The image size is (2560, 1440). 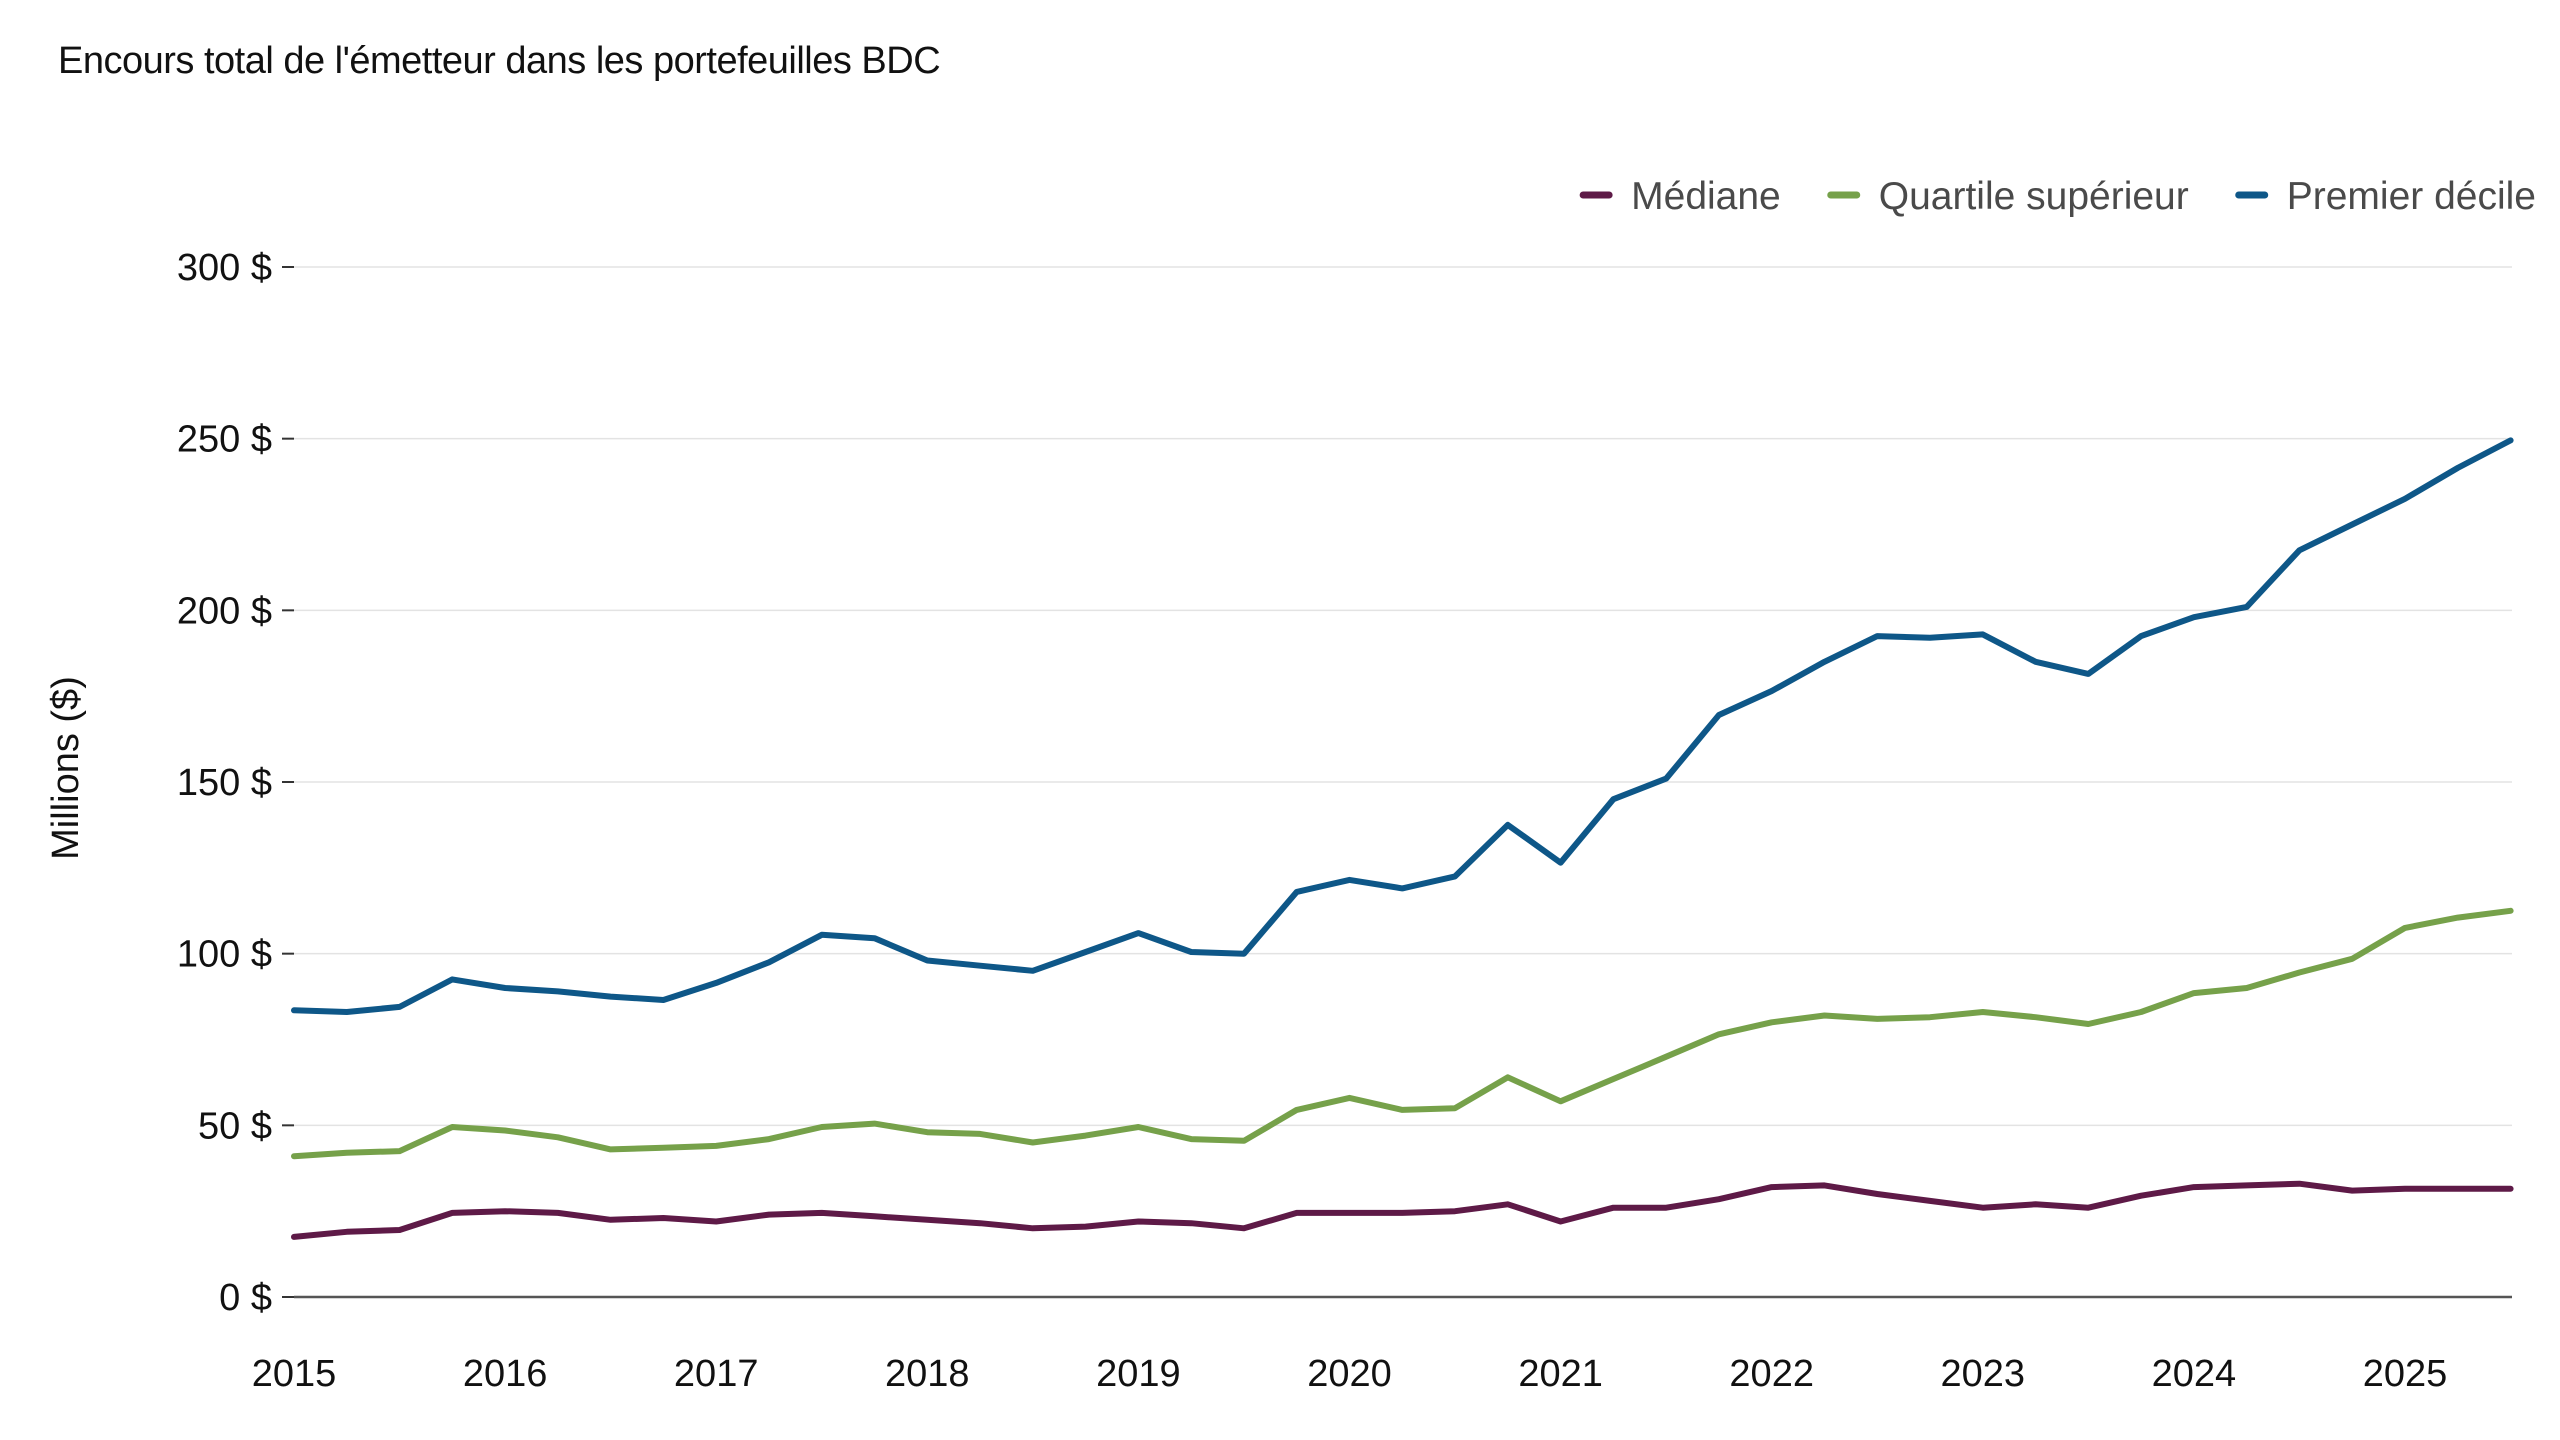 I want to click on legend-label: Quartile supérieur, so click(x=2034, y=196).